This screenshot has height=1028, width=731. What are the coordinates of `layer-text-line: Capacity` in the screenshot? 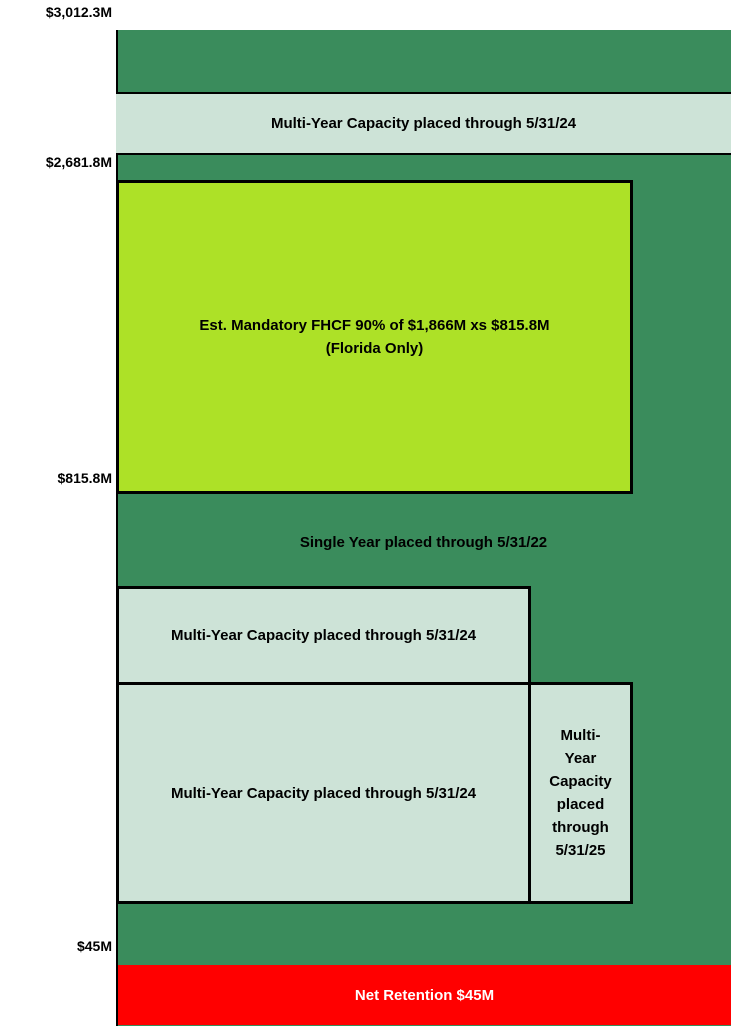 It's located at (580, 781).